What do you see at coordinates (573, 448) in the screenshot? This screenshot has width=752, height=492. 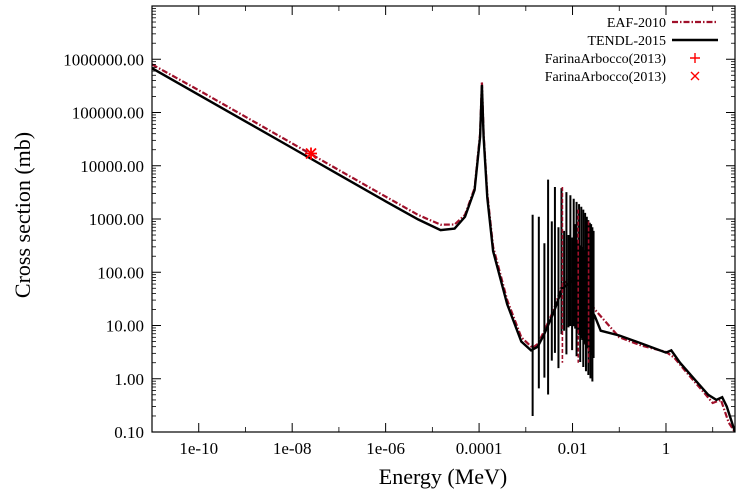 I see `x-tick-label: 0.01` at bounding box center [573, 448].